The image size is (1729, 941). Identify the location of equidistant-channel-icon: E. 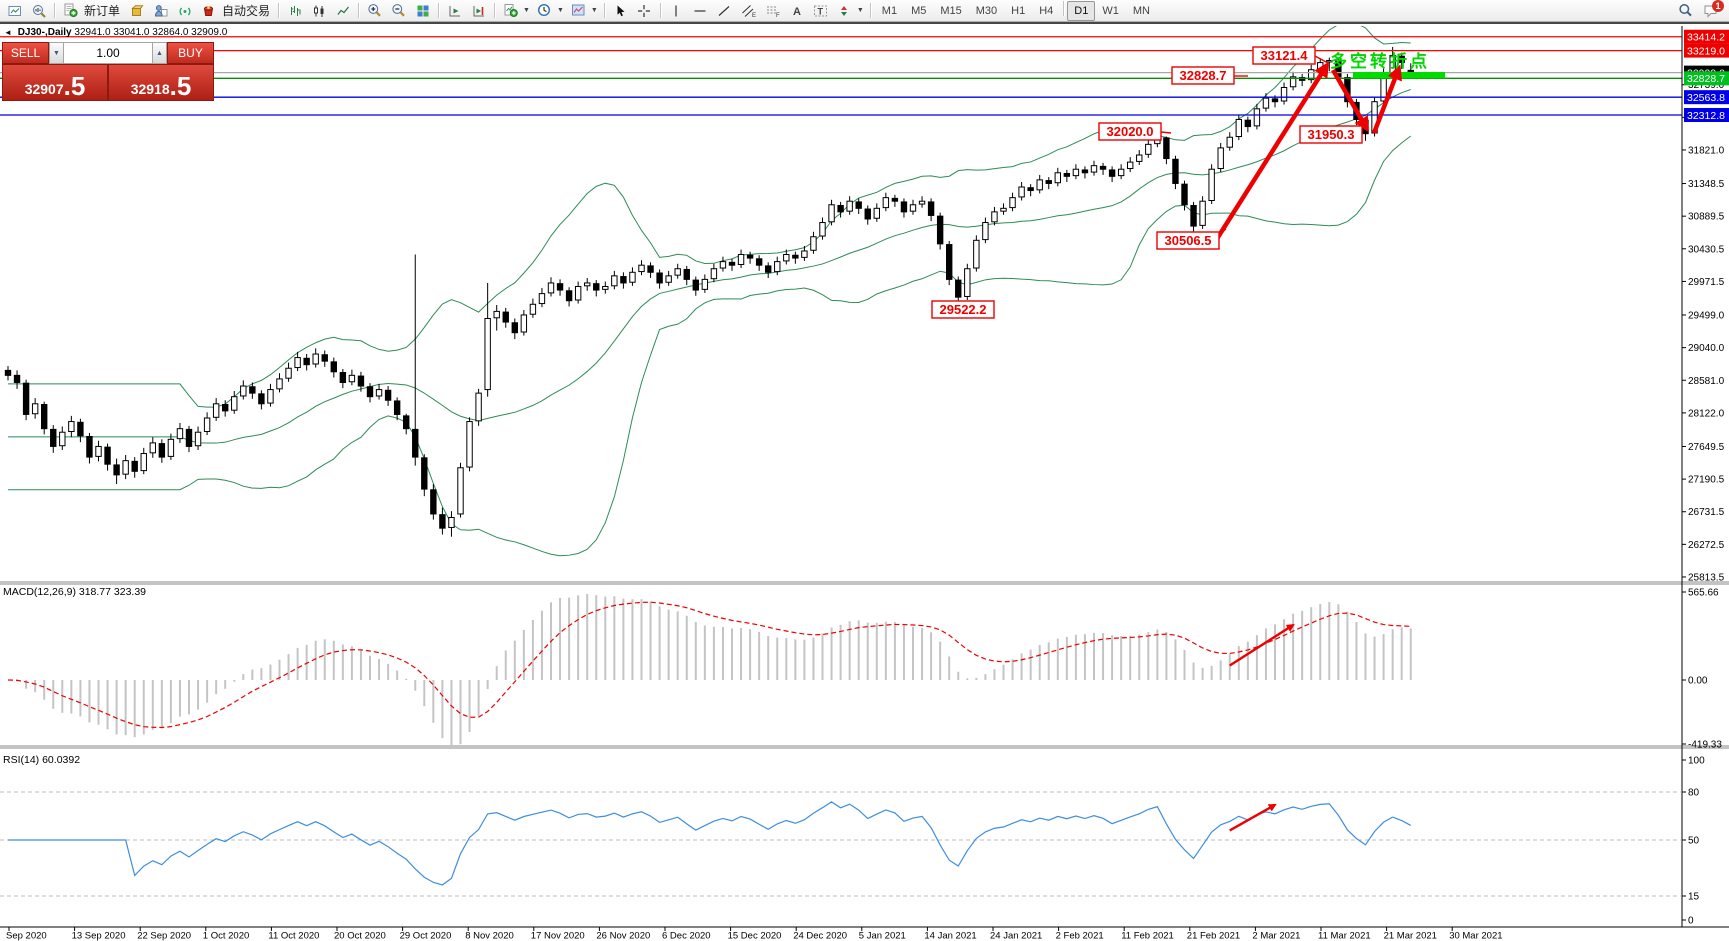
(748, 11).